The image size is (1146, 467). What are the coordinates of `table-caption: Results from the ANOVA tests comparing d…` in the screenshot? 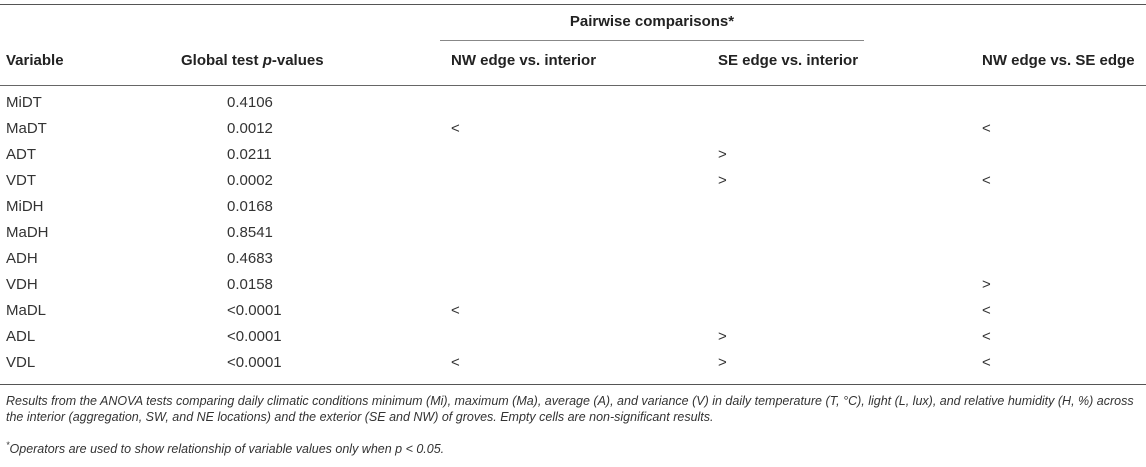 It's located at (570, 409).